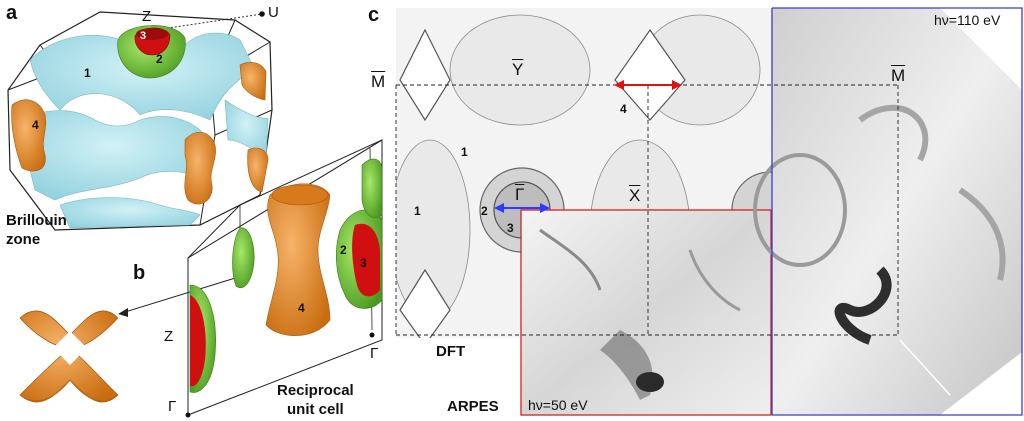  Describe the element at coordinates (518, 69) in the screenshot. I see `point-y: Y` at that location.